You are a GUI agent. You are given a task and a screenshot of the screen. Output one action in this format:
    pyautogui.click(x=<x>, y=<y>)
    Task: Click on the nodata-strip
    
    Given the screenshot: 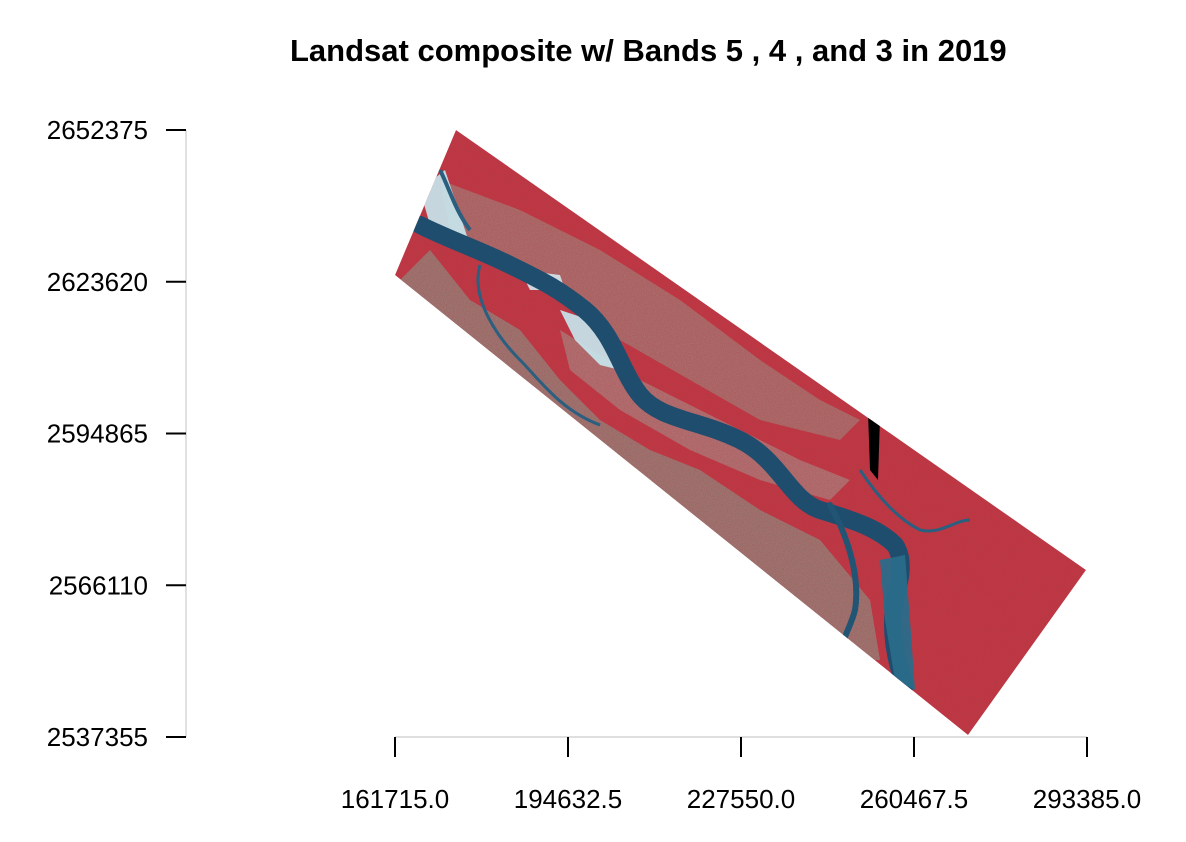 What is the action you would take?
    pyautogui.click(x=874, y=446)
    